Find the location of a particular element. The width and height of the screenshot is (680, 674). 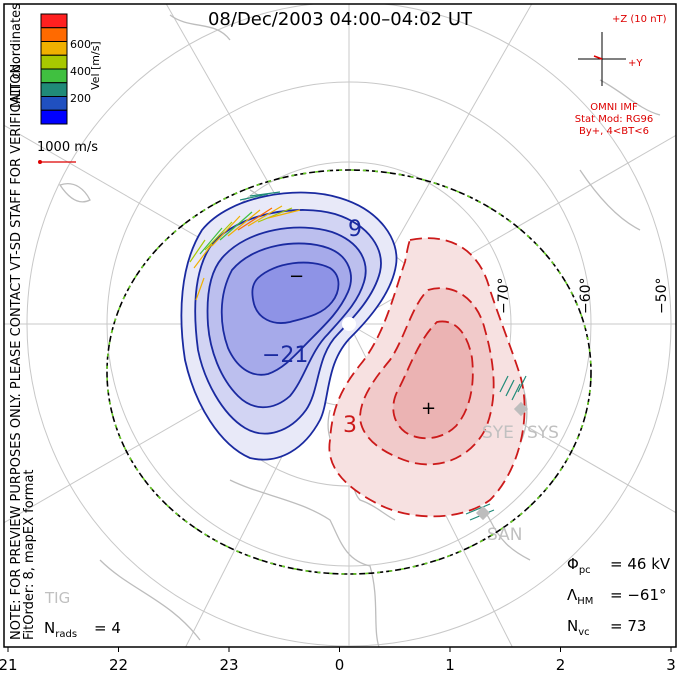

lat-label-70: −70° is located at coordinates (504, 295).